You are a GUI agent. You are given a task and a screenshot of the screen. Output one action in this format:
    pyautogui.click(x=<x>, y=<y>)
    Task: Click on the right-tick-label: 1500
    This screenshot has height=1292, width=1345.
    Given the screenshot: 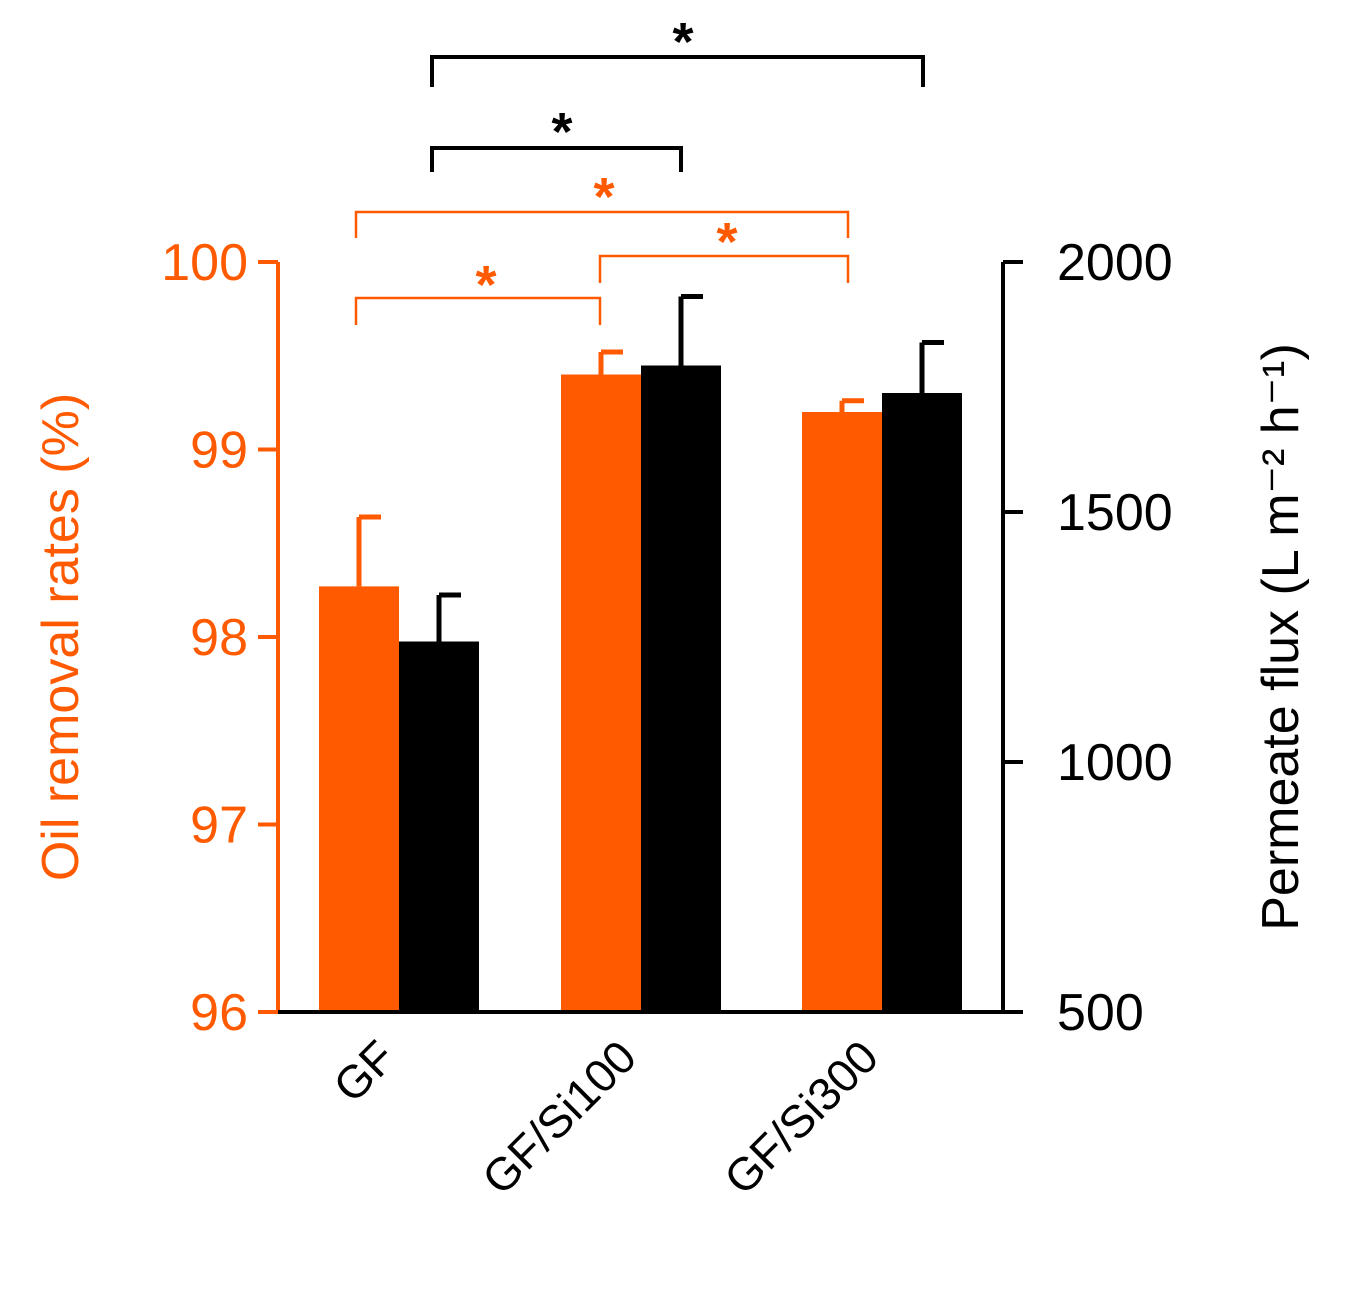 What is the action you would take?
    pyautogui.click(x=1115, y=513)
    